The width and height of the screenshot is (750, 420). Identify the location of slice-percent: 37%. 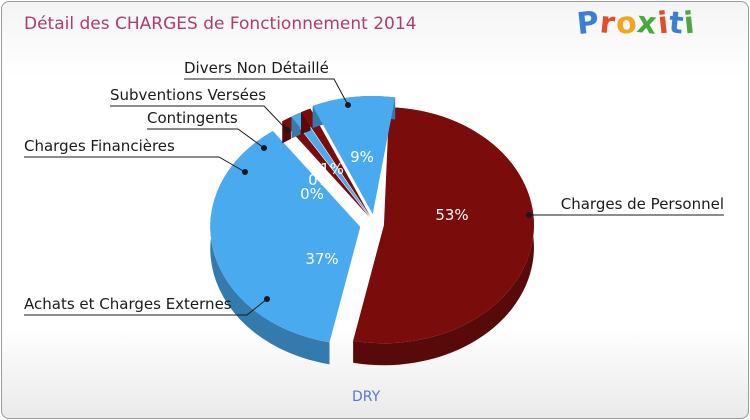
(321, 259).